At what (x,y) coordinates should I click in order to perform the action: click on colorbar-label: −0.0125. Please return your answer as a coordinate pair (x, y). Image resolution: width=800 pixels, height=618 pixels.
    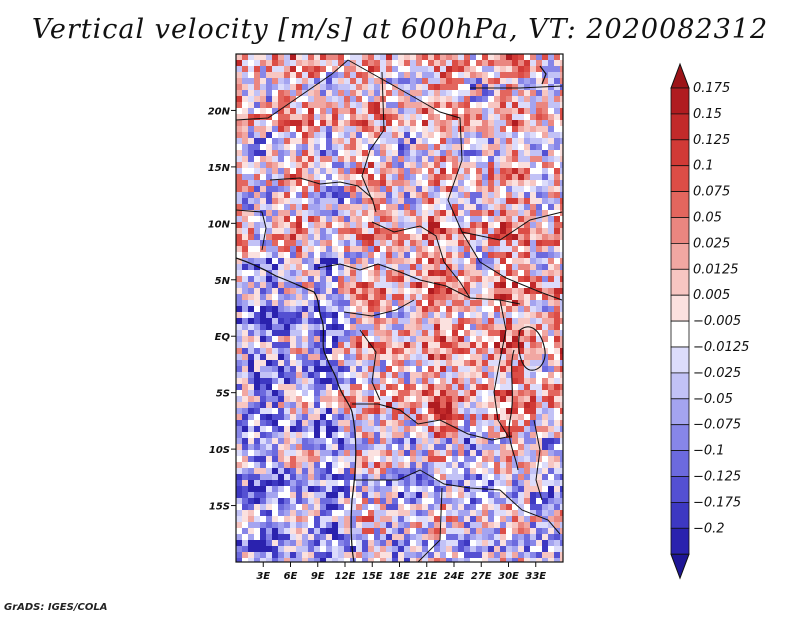
    Looking at the image, I should click on (721, 347).